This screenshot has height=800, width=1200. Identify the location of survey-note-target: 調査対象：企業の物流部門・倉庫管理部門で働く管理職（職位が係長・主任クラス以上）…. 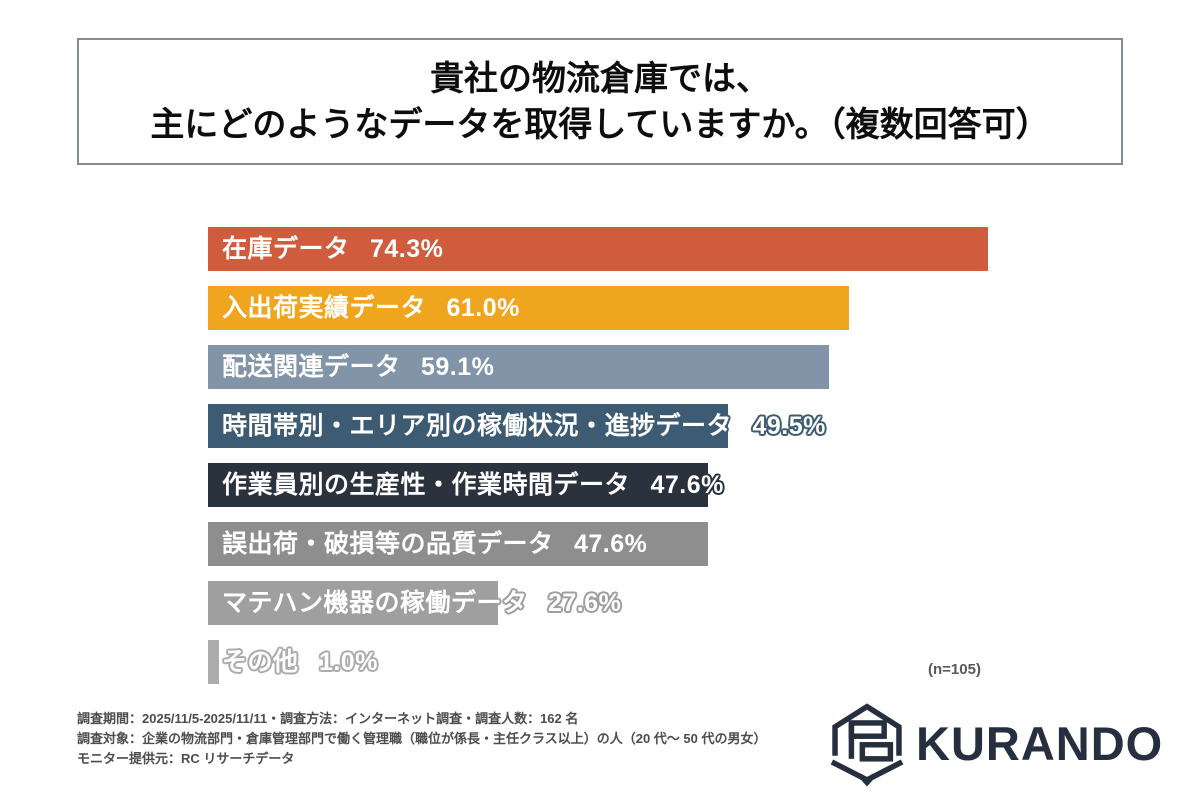
(422, 738).